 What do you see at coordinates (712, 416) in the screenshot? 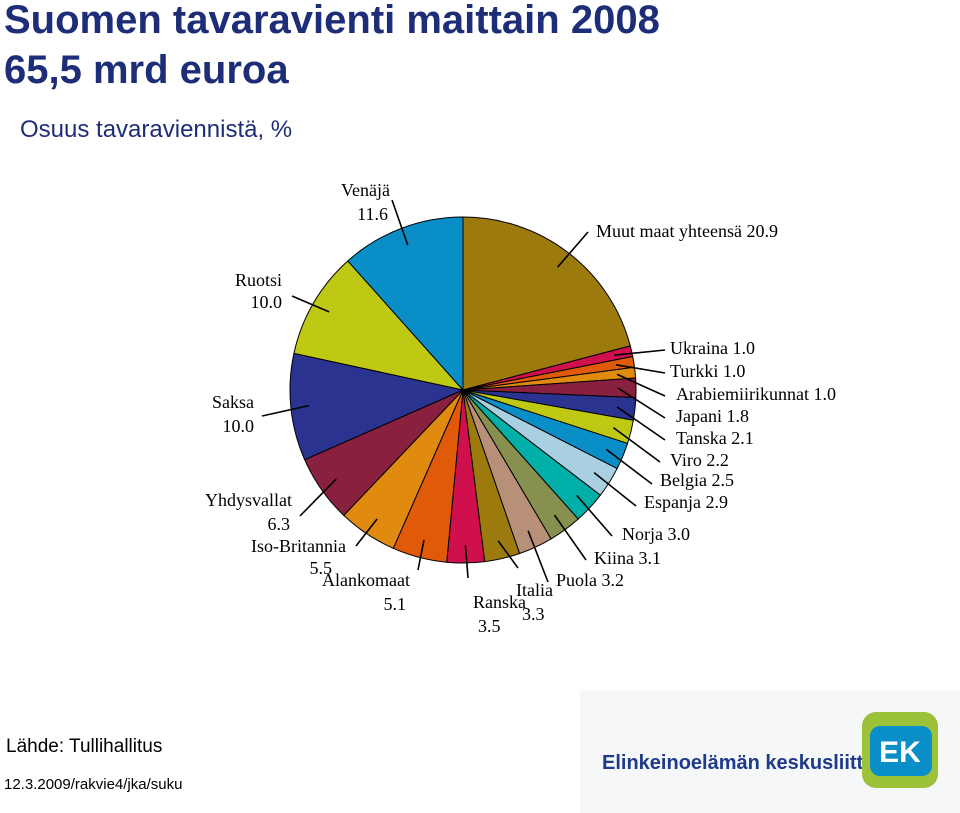
I see `slice-label: Japani 1.8` at bounding box center [712, 416].